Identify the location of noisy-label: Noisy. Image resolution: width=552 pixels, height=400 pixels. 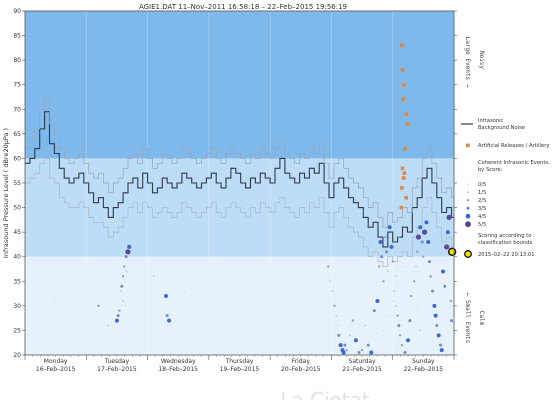
(481, 60).